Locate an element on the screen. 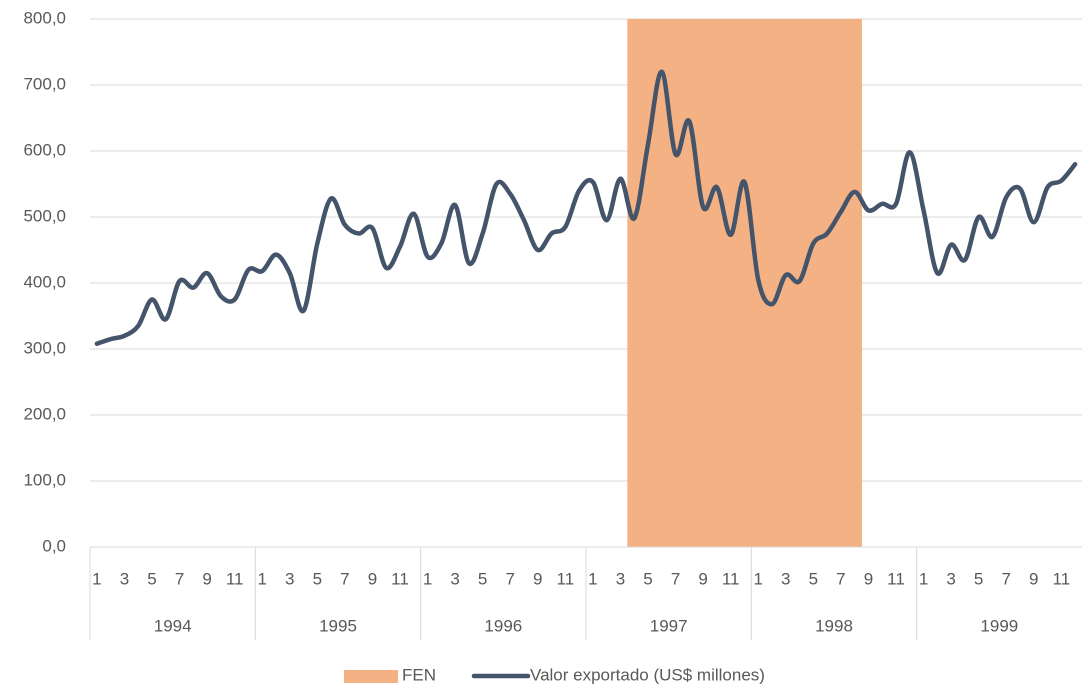 Image resolution: width=1082 pixels, height=686 pixels. legend: FEN Valor exportado (US$ millones) is located at coordinates (554, 674).